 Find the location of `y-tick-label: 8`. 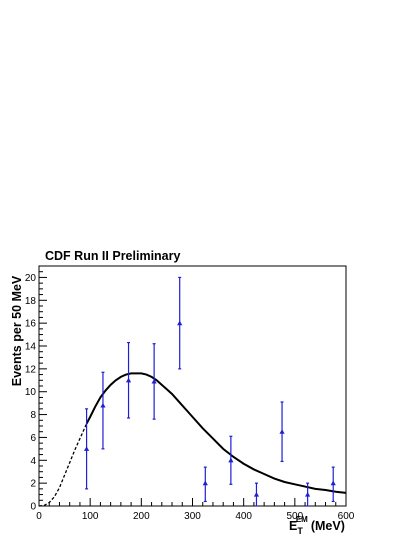

y-tick-label: 8 is located at coordinates (33, 415).